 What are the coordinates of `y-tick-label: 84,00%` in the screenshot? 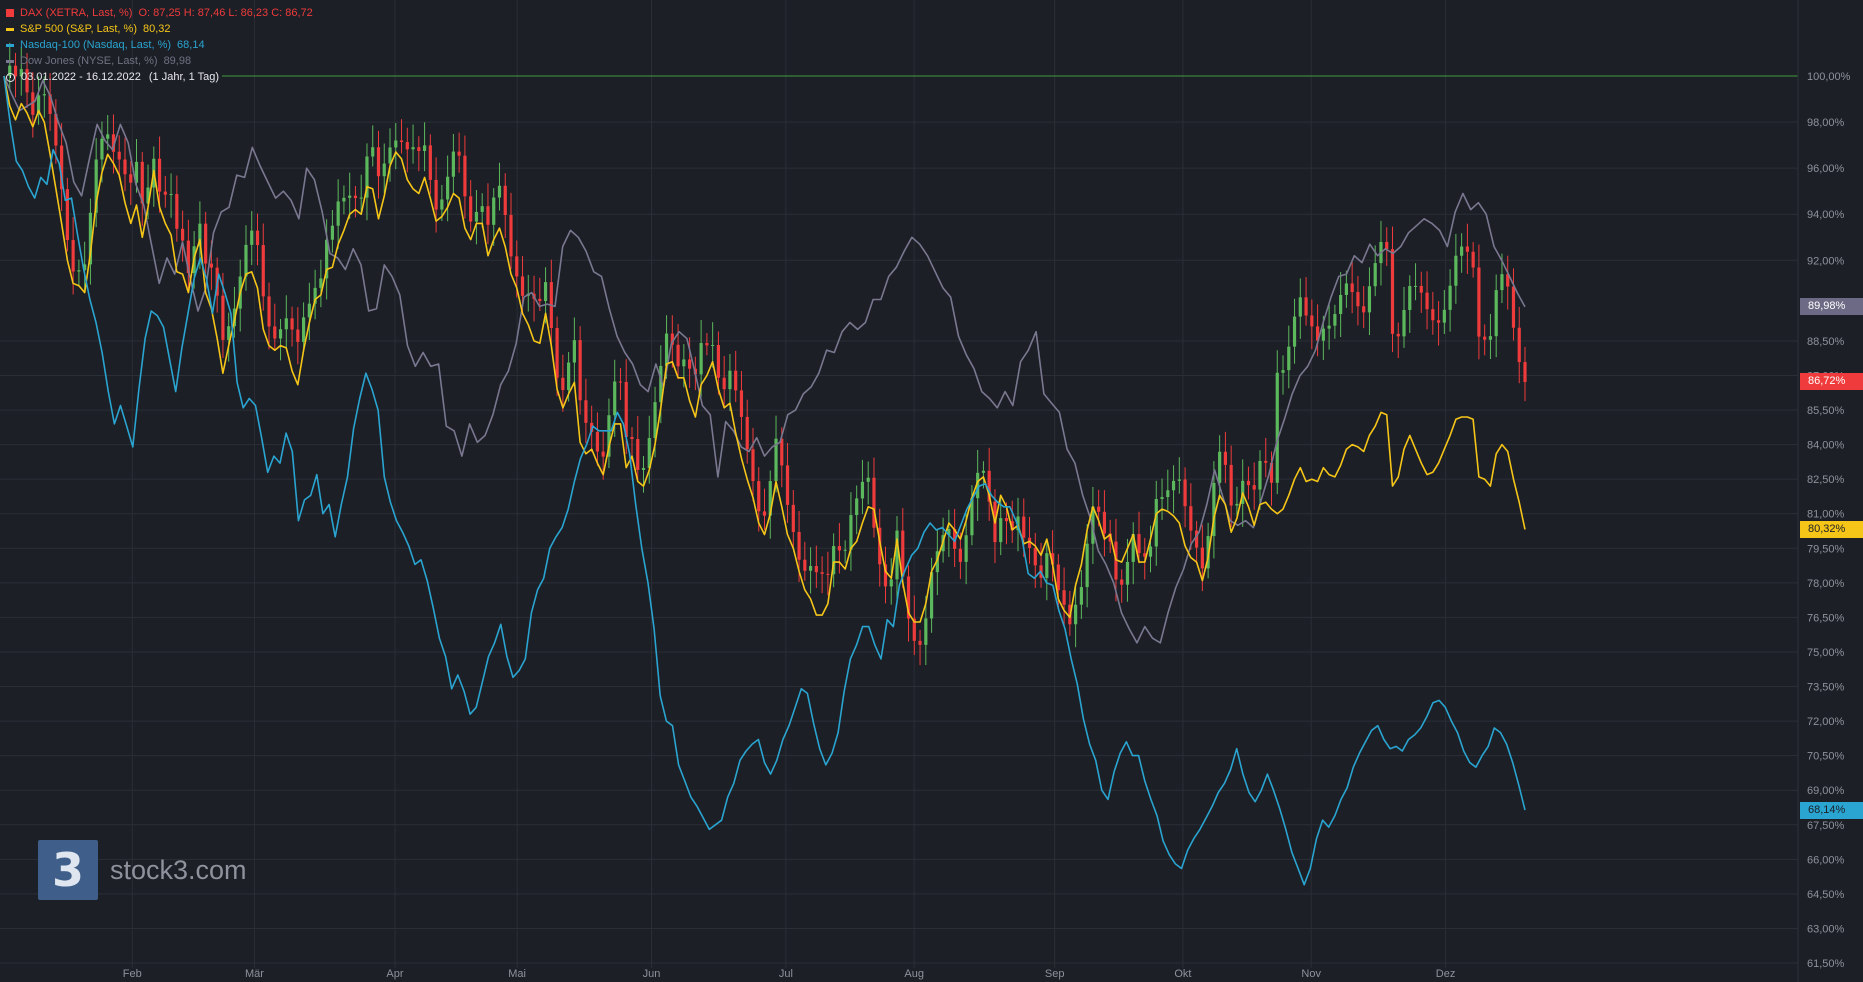 It's located at (1826, 446).